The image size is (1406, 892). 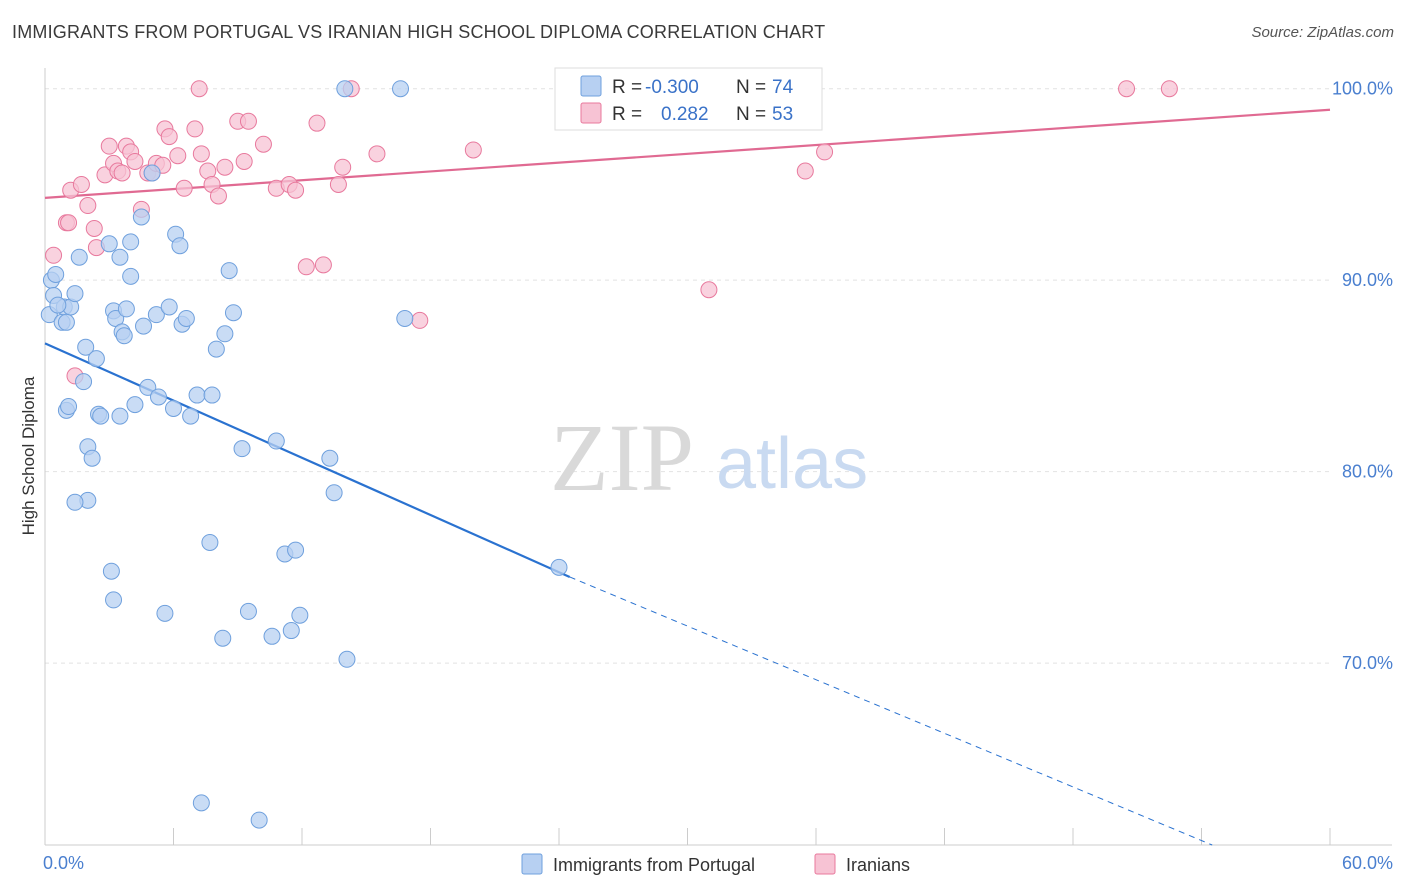 What do you see at coordinates (751, 114) in the screenshot?
I see `legend-n-label-iranians: N =` at bounding box center [751, 114].